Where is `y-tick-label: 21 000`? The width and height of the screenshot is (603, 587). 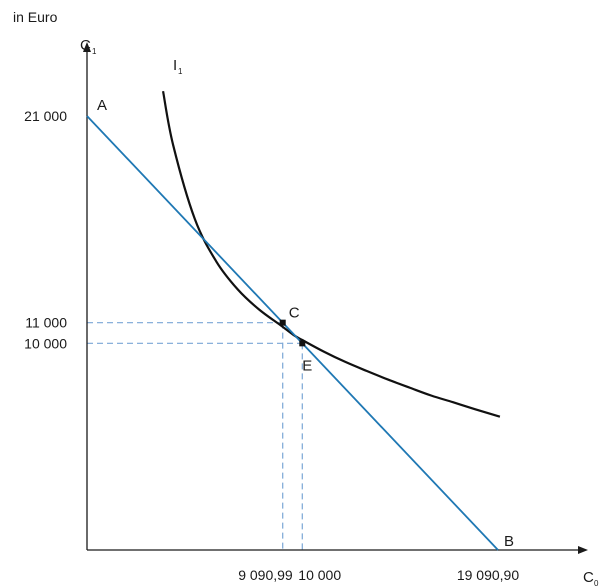
y-tick-label: 21 000 is located at coordinates (45, 116).